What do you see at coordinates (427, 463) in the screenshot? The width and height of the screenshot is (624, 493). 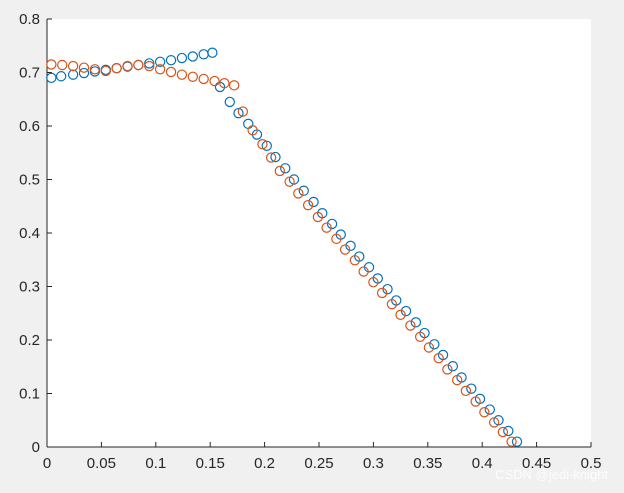 I see `x-tick-label: 0.35` at bounding box center [427, 463].